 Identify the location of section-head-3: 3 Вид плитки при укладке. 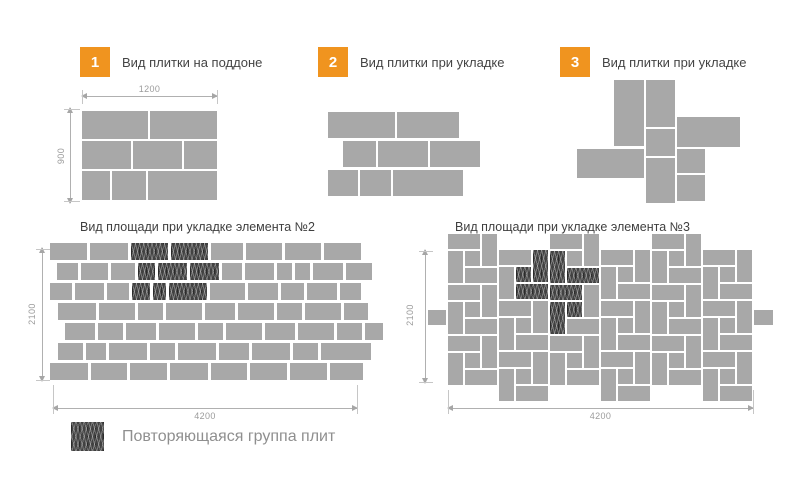
(653, 62).